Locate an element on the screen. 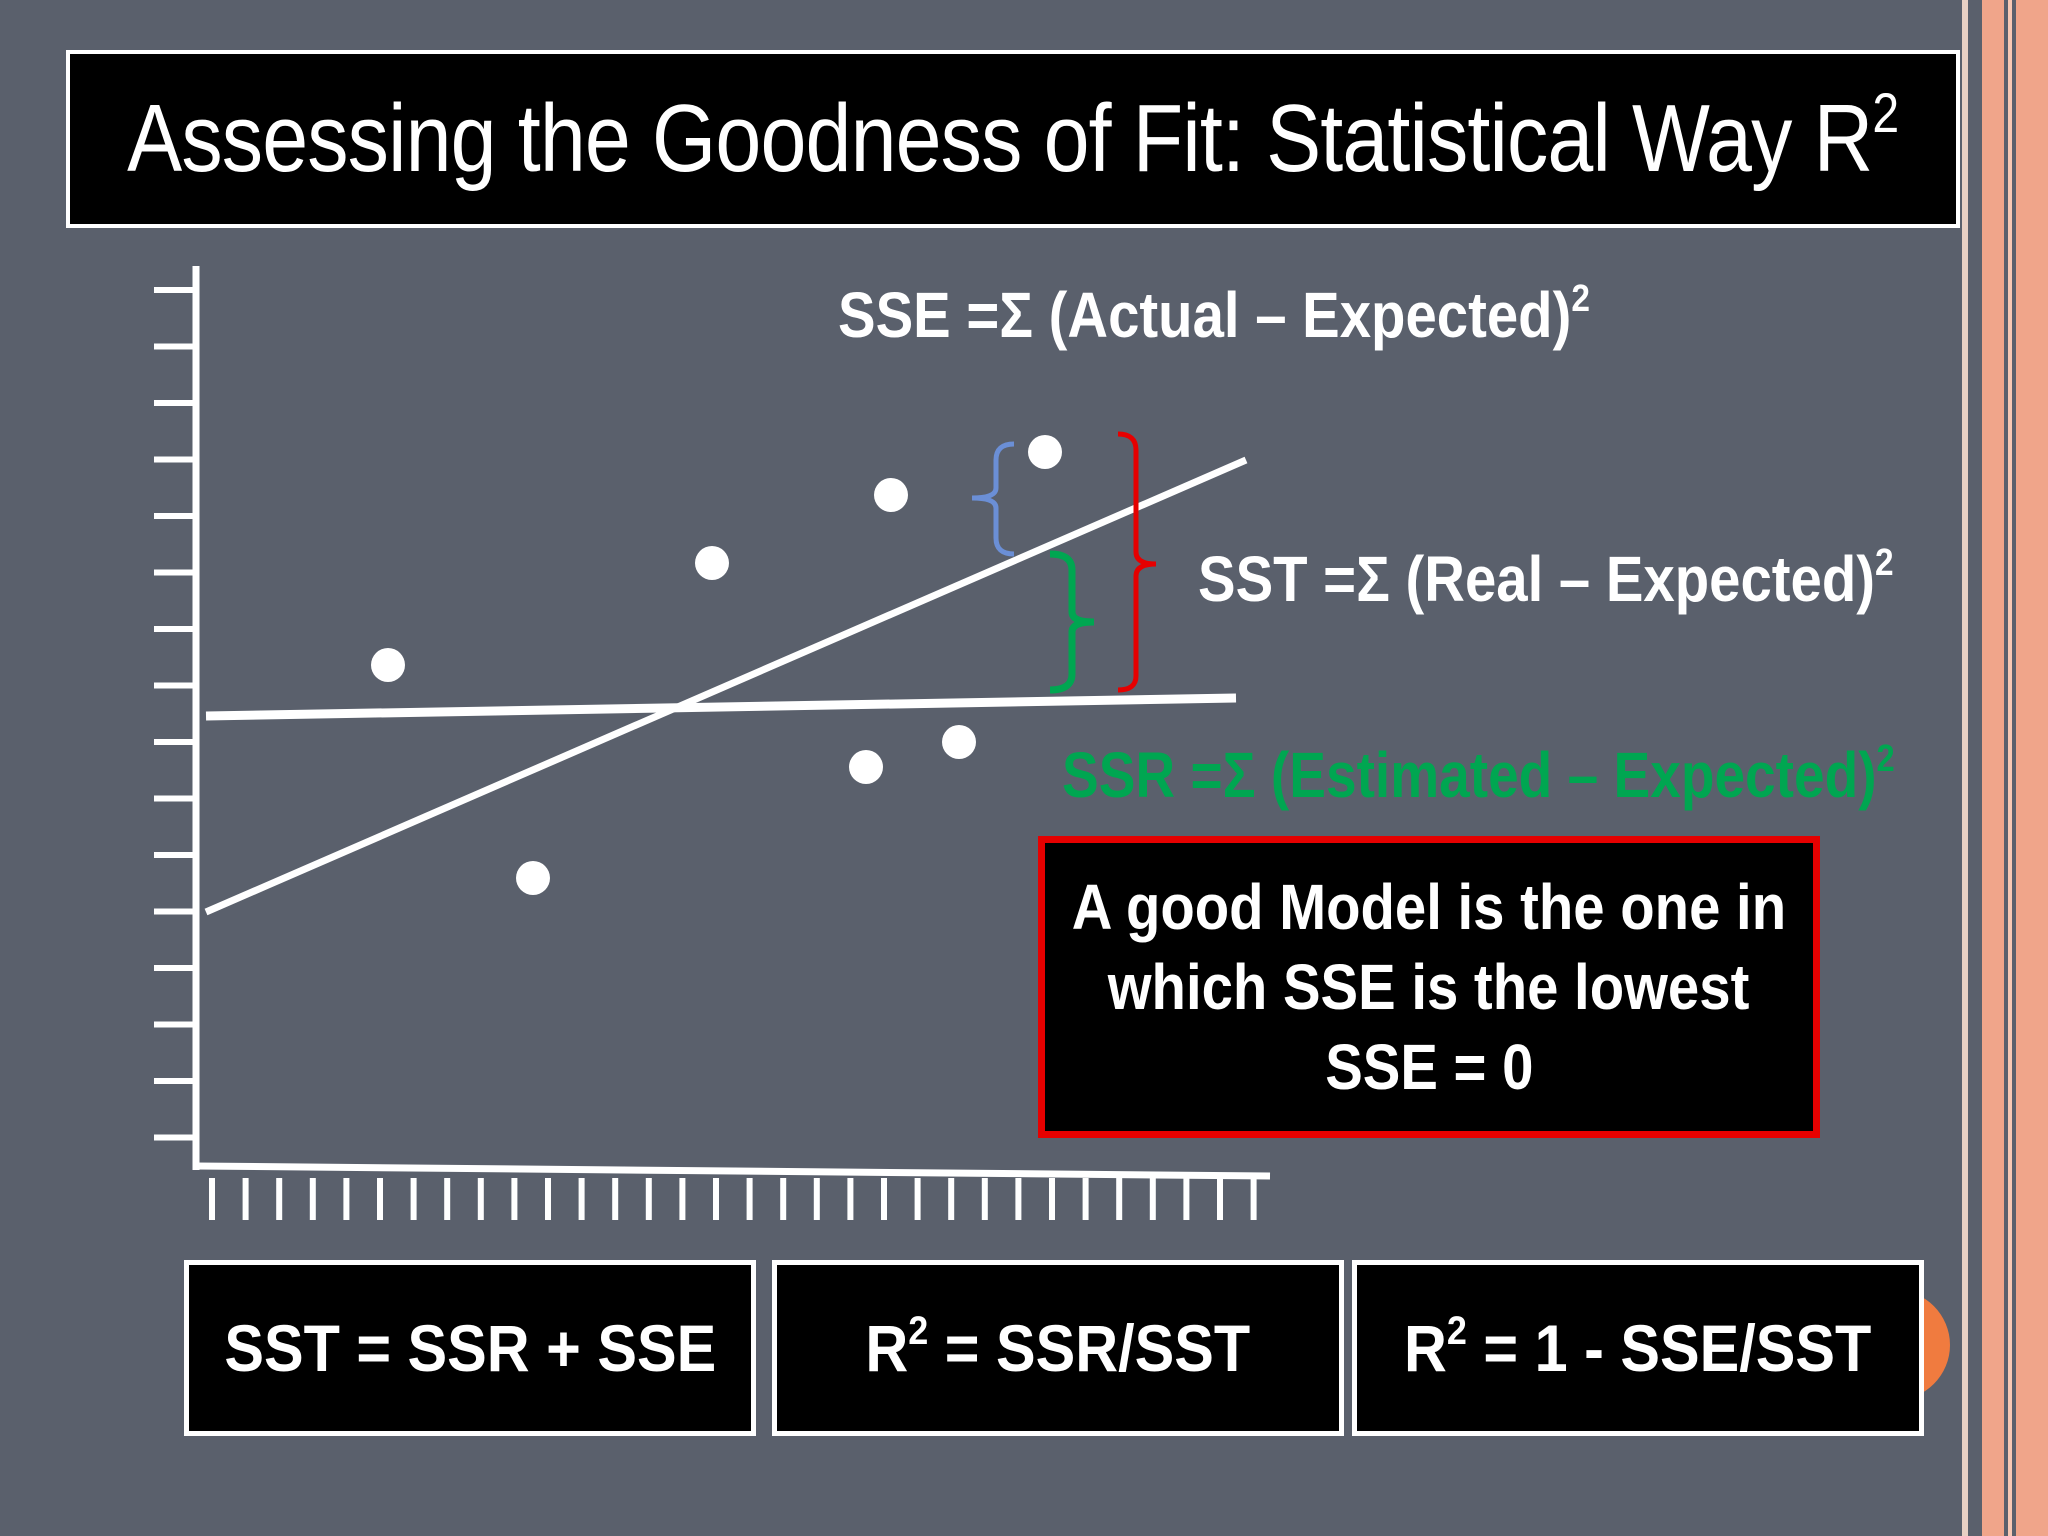  y-axis-ticks is located at coordinates (175, 714).